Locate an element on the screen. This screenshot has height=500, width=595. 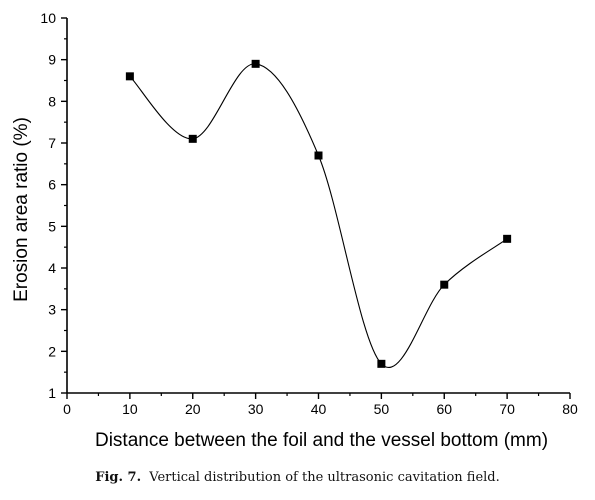
x-tick-label: 30 is located at coordinates (256, 409).